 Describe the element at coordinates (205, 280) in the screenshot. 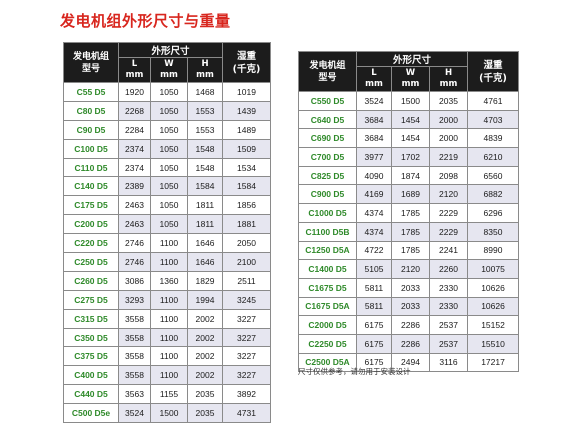

I see `height-cell: 1829` at that location.